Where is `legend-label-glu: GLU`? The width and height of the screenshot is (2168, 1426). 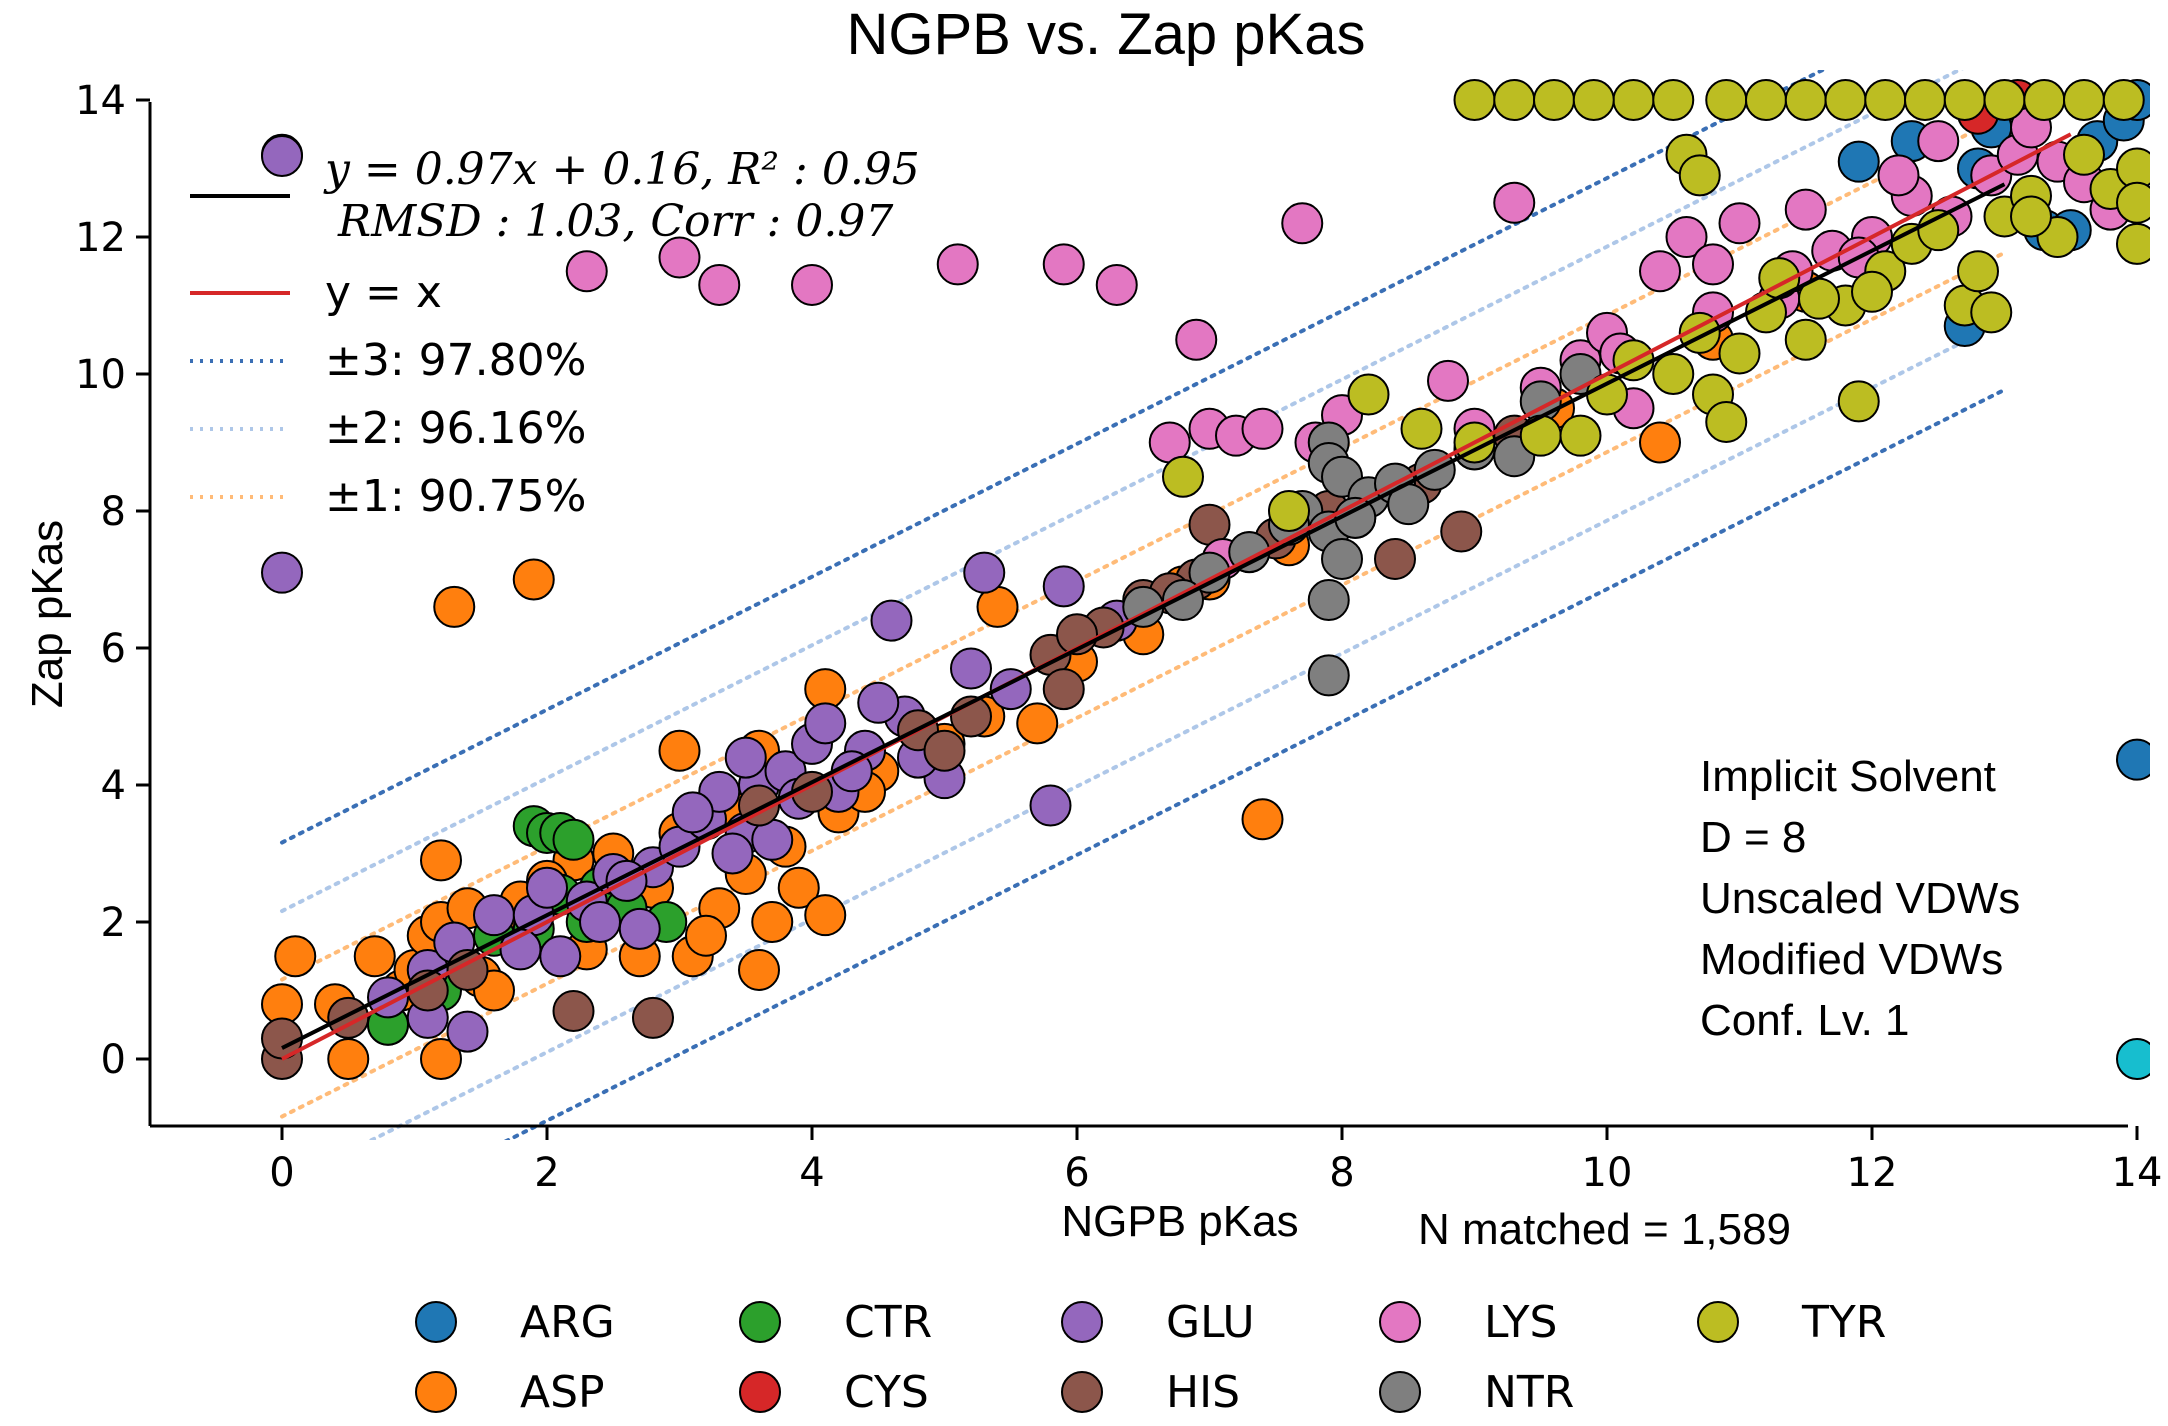
legend-label-glu: GLU is located at coordinates (1210, 1322).